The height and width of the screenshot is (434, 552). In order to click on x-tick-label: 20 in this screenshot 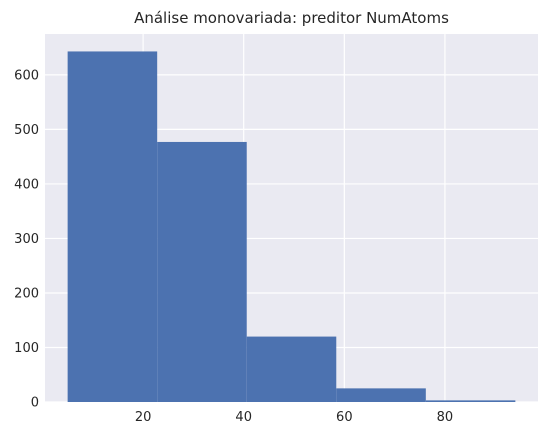, I will do `click(143, 417)`.